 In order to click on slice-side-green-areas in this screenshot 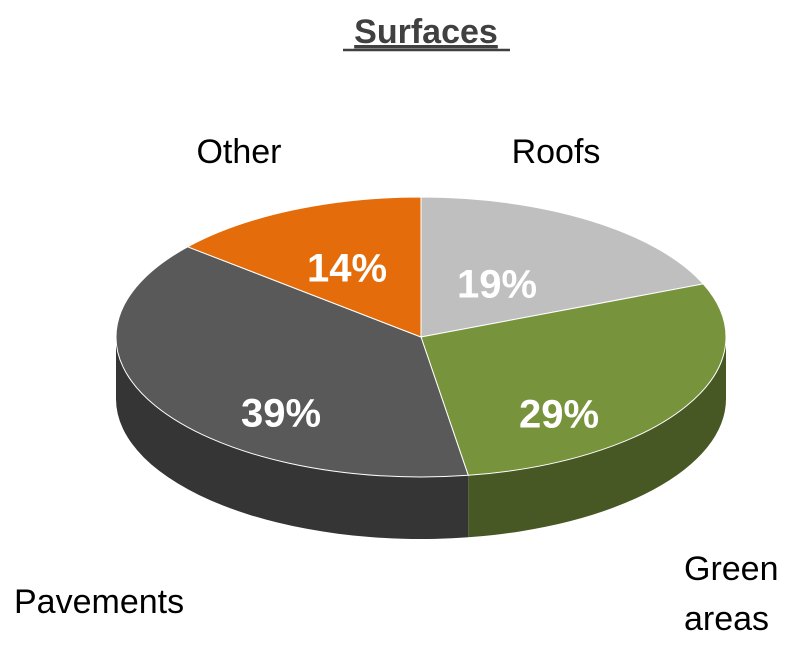, I will do `click(597, 437)`.